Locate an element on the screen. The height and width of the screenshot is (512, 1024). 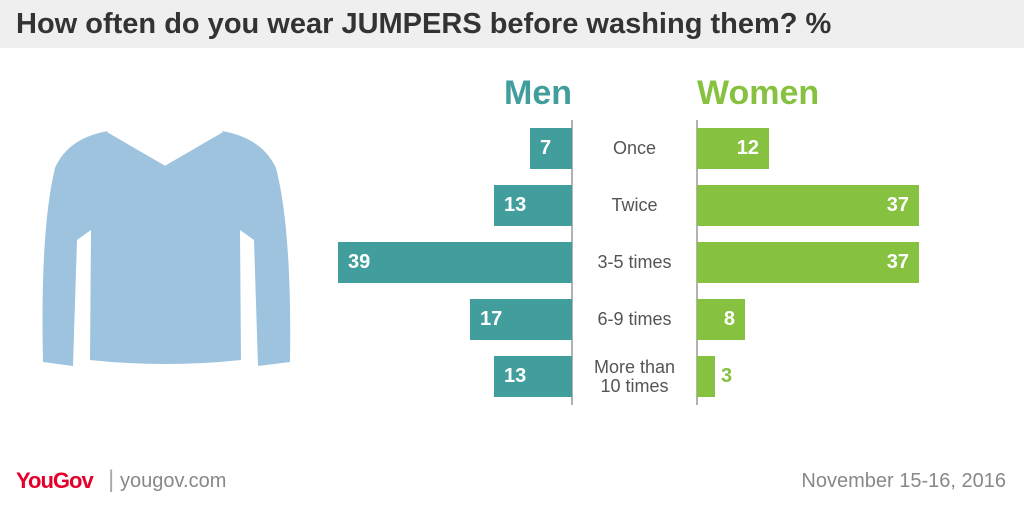
value-label: 7 is located at coordinates (546, 148).